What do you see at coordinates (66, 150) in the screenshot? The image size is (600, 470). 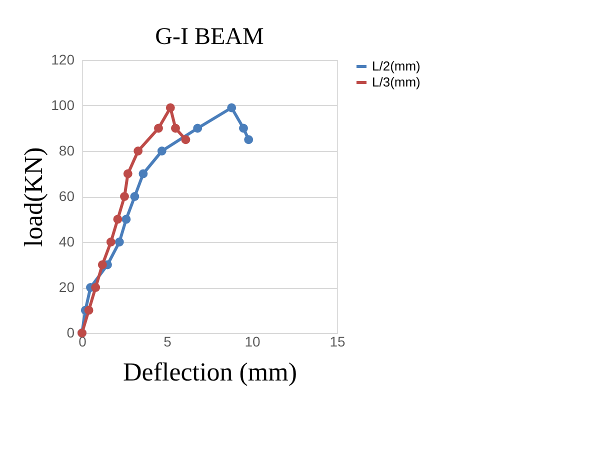 I see `y-tick-label: 80` at bounding box center [66, 150].